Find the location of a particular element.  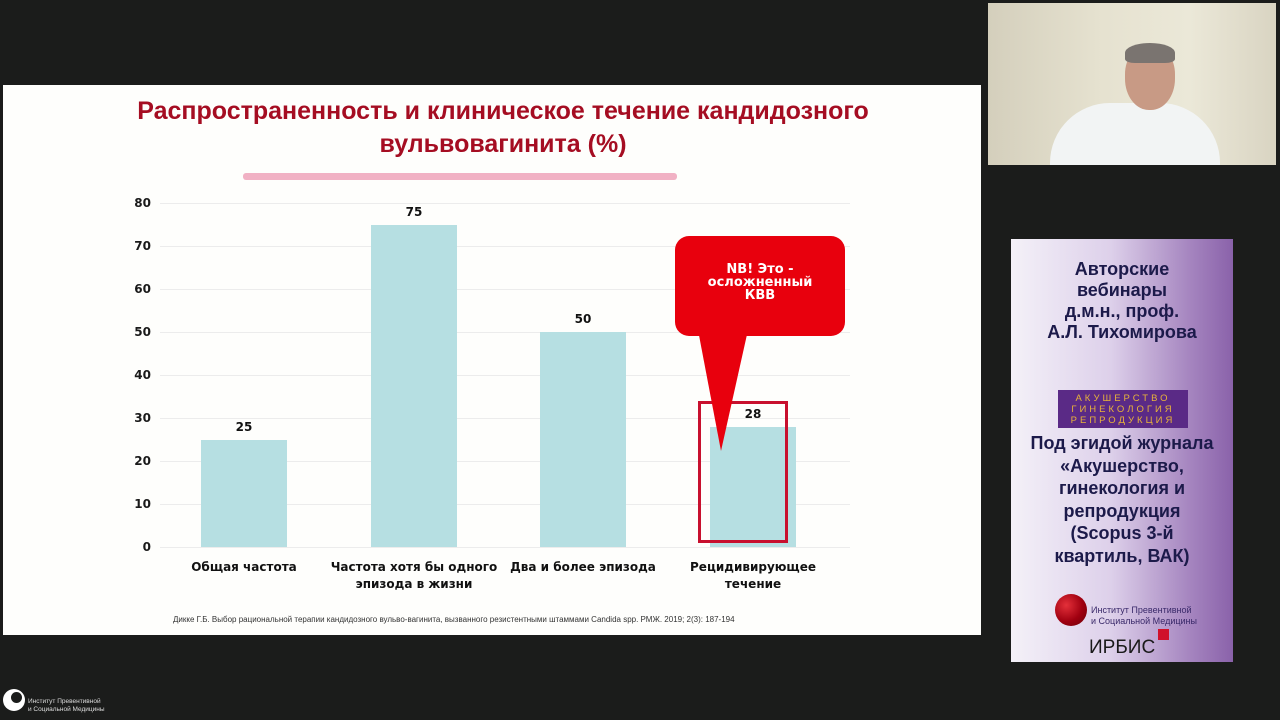

title-underline is located at coordinates (460, 176).